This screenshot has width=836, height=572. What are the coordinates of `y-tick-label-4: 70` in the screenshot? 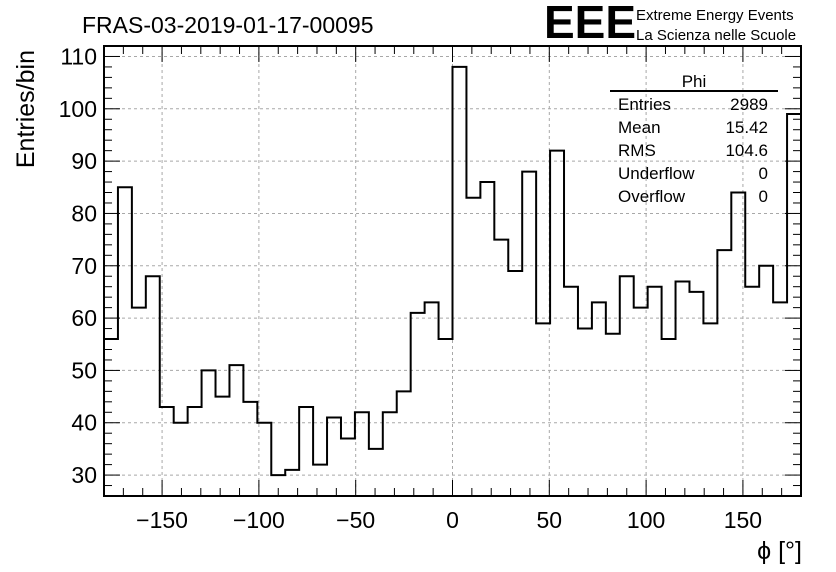 It's located at (84, 266).